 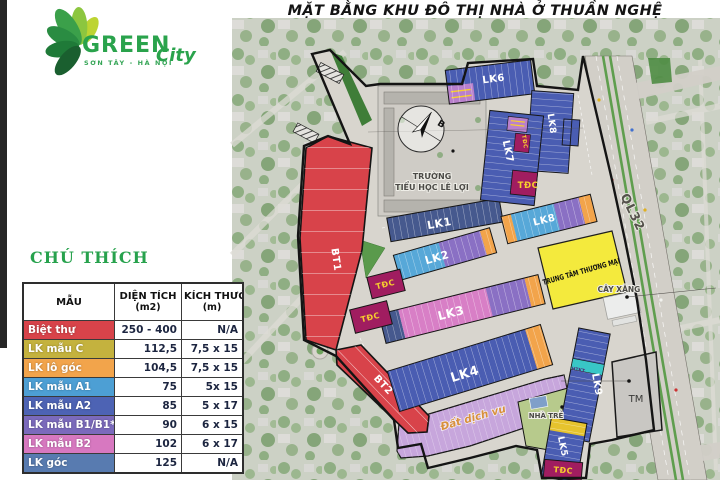 I want to click on legend-row: LK mẫu C 112,5 7,5 x 15, so click(x=133, y=349).